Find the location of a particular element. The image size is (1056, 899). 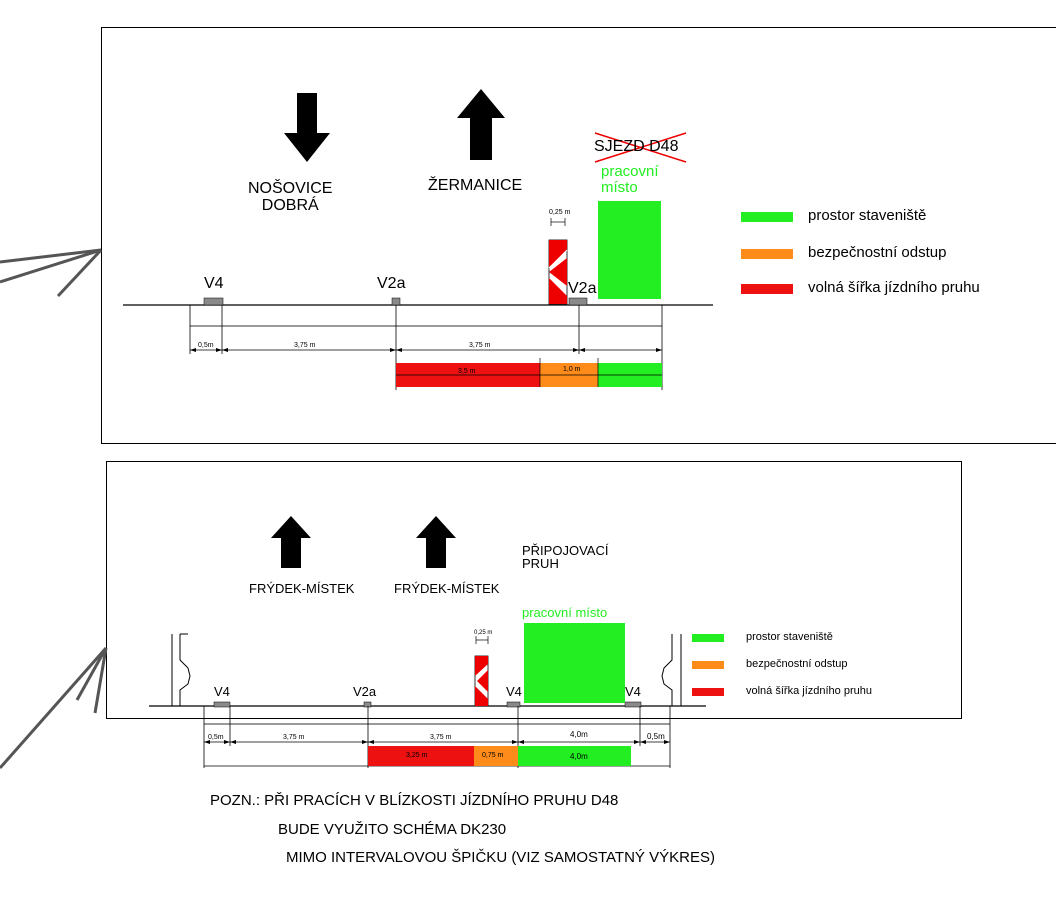

mark-v4-b3 is located at coordinates (633, 704).